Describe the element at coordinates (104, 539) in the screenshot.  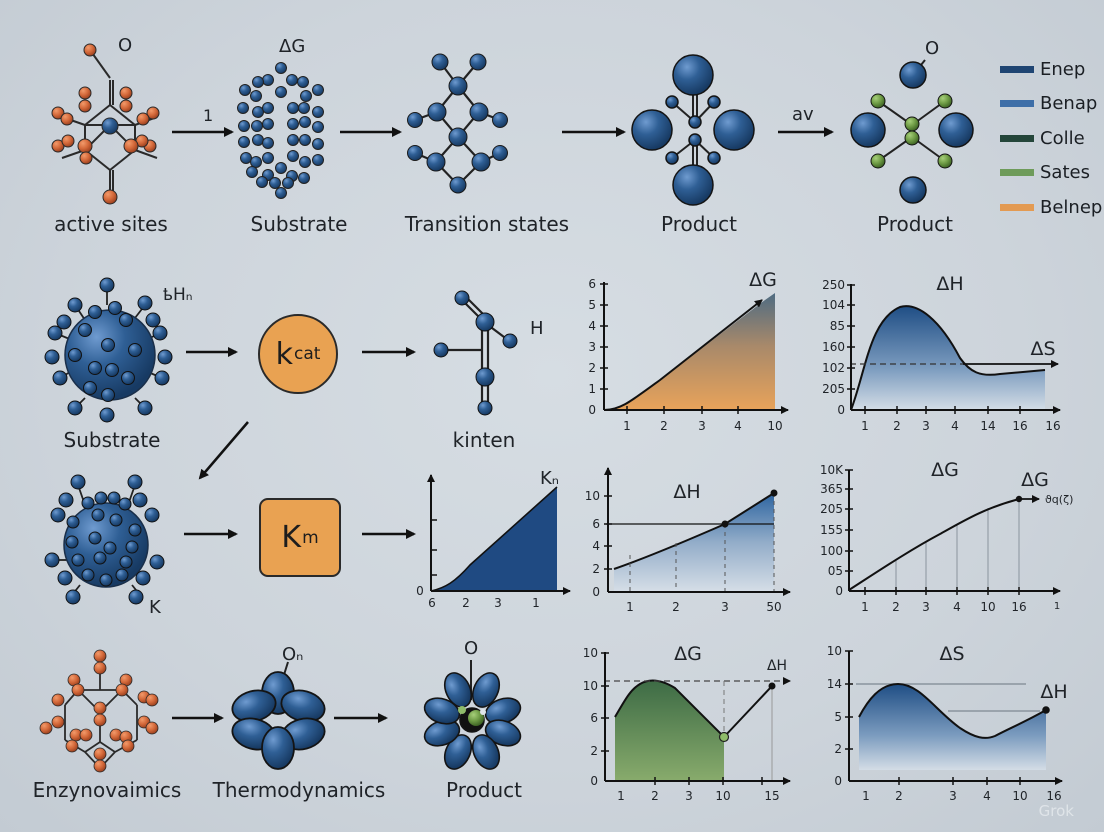
I see `enzyme-sphere-icon` at that location.